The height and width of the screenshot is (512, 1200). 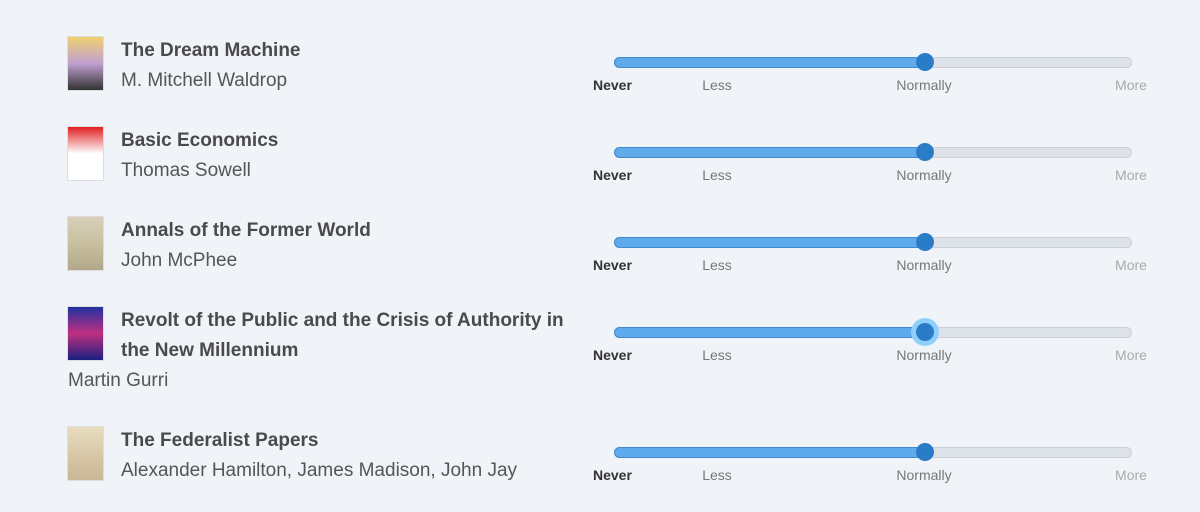 What do you see at coordinates (246, 230) in the screenshot?
I see `book-title: Annals of the Former World` at bounding box center [246, 230].